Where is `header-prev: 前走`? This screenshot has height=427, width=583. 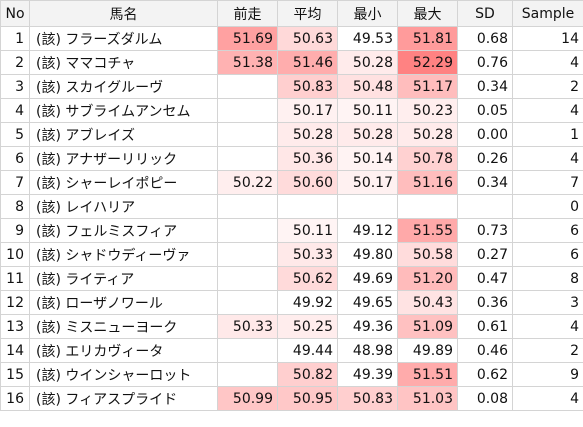
header-prev: 前走 is located at coordinates (247, 13).